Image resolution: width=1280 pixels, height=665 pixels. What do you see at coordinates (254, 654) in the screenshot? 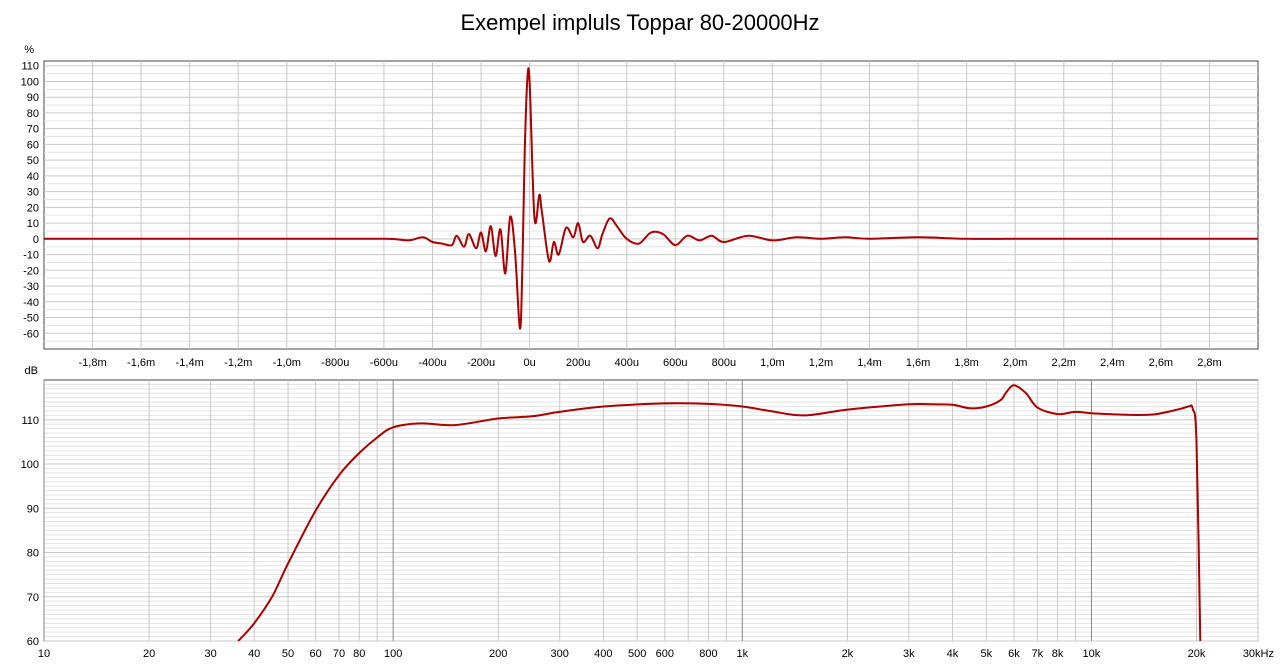
I see `frequency-x-tick-label: 40` at bounding box center [254, 654].